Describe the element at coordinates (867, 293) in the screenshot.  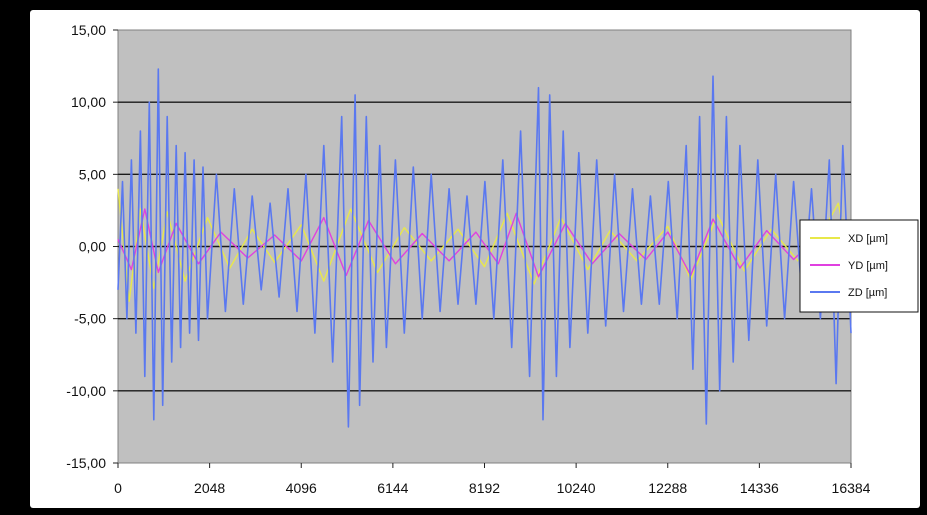
I see `legend-label: ZD [µm]` at that location.